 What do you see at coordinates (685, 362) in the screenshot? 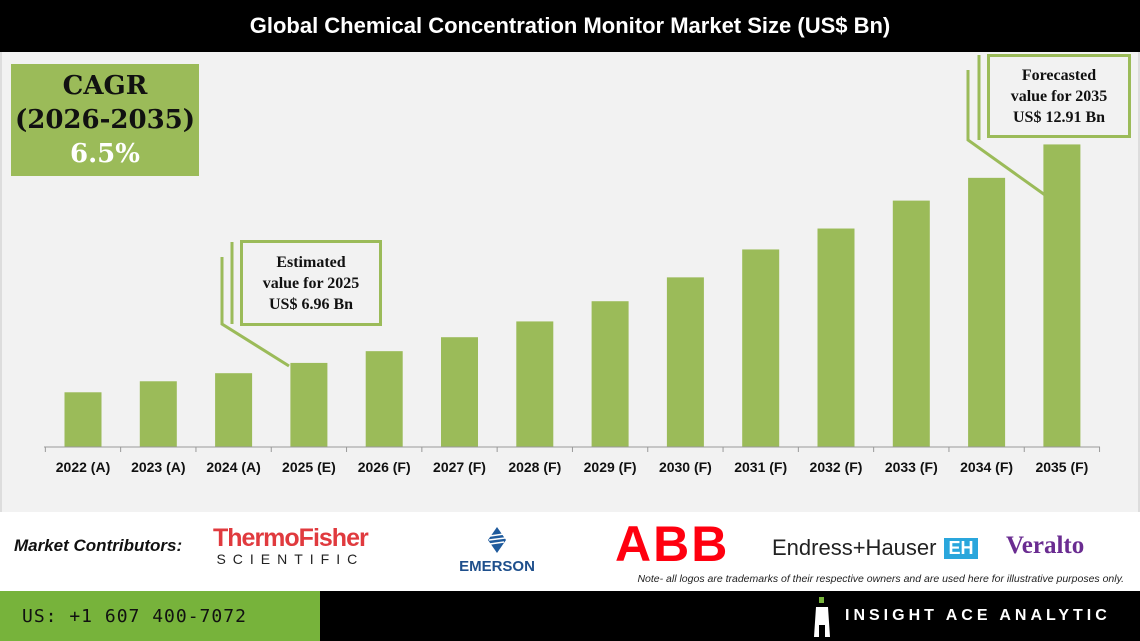
I see `bar-2030-F` at bounding box center [685, 362].